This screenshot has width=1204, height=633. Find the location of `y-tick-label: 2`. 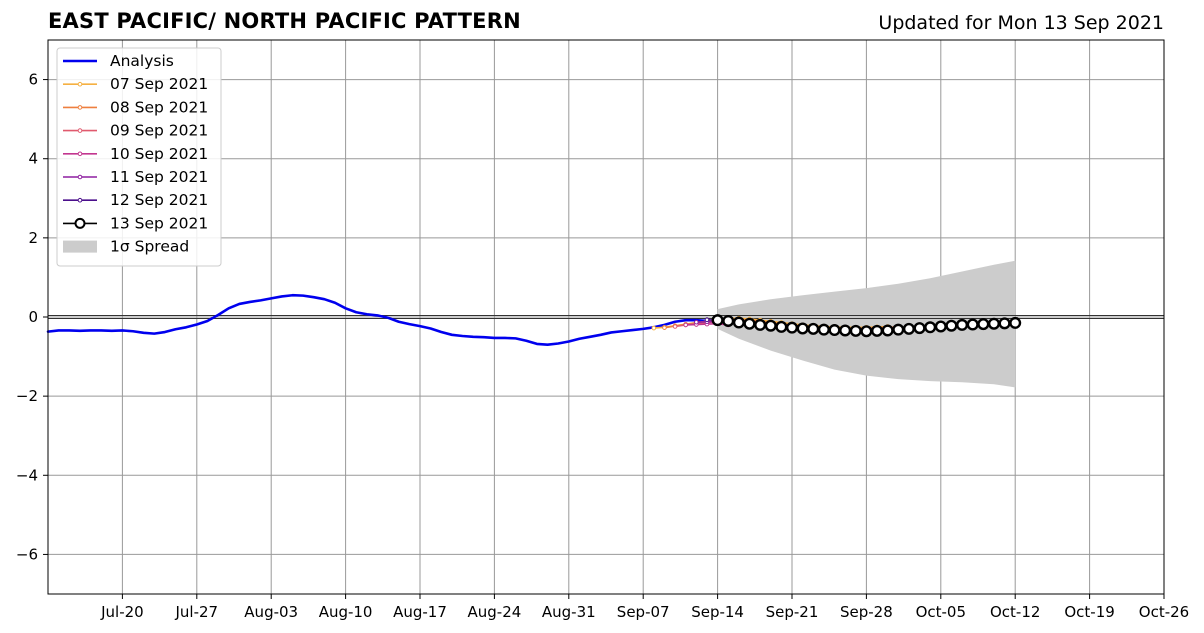

y-tick-label: 2 is located at coordinates (33, 238).